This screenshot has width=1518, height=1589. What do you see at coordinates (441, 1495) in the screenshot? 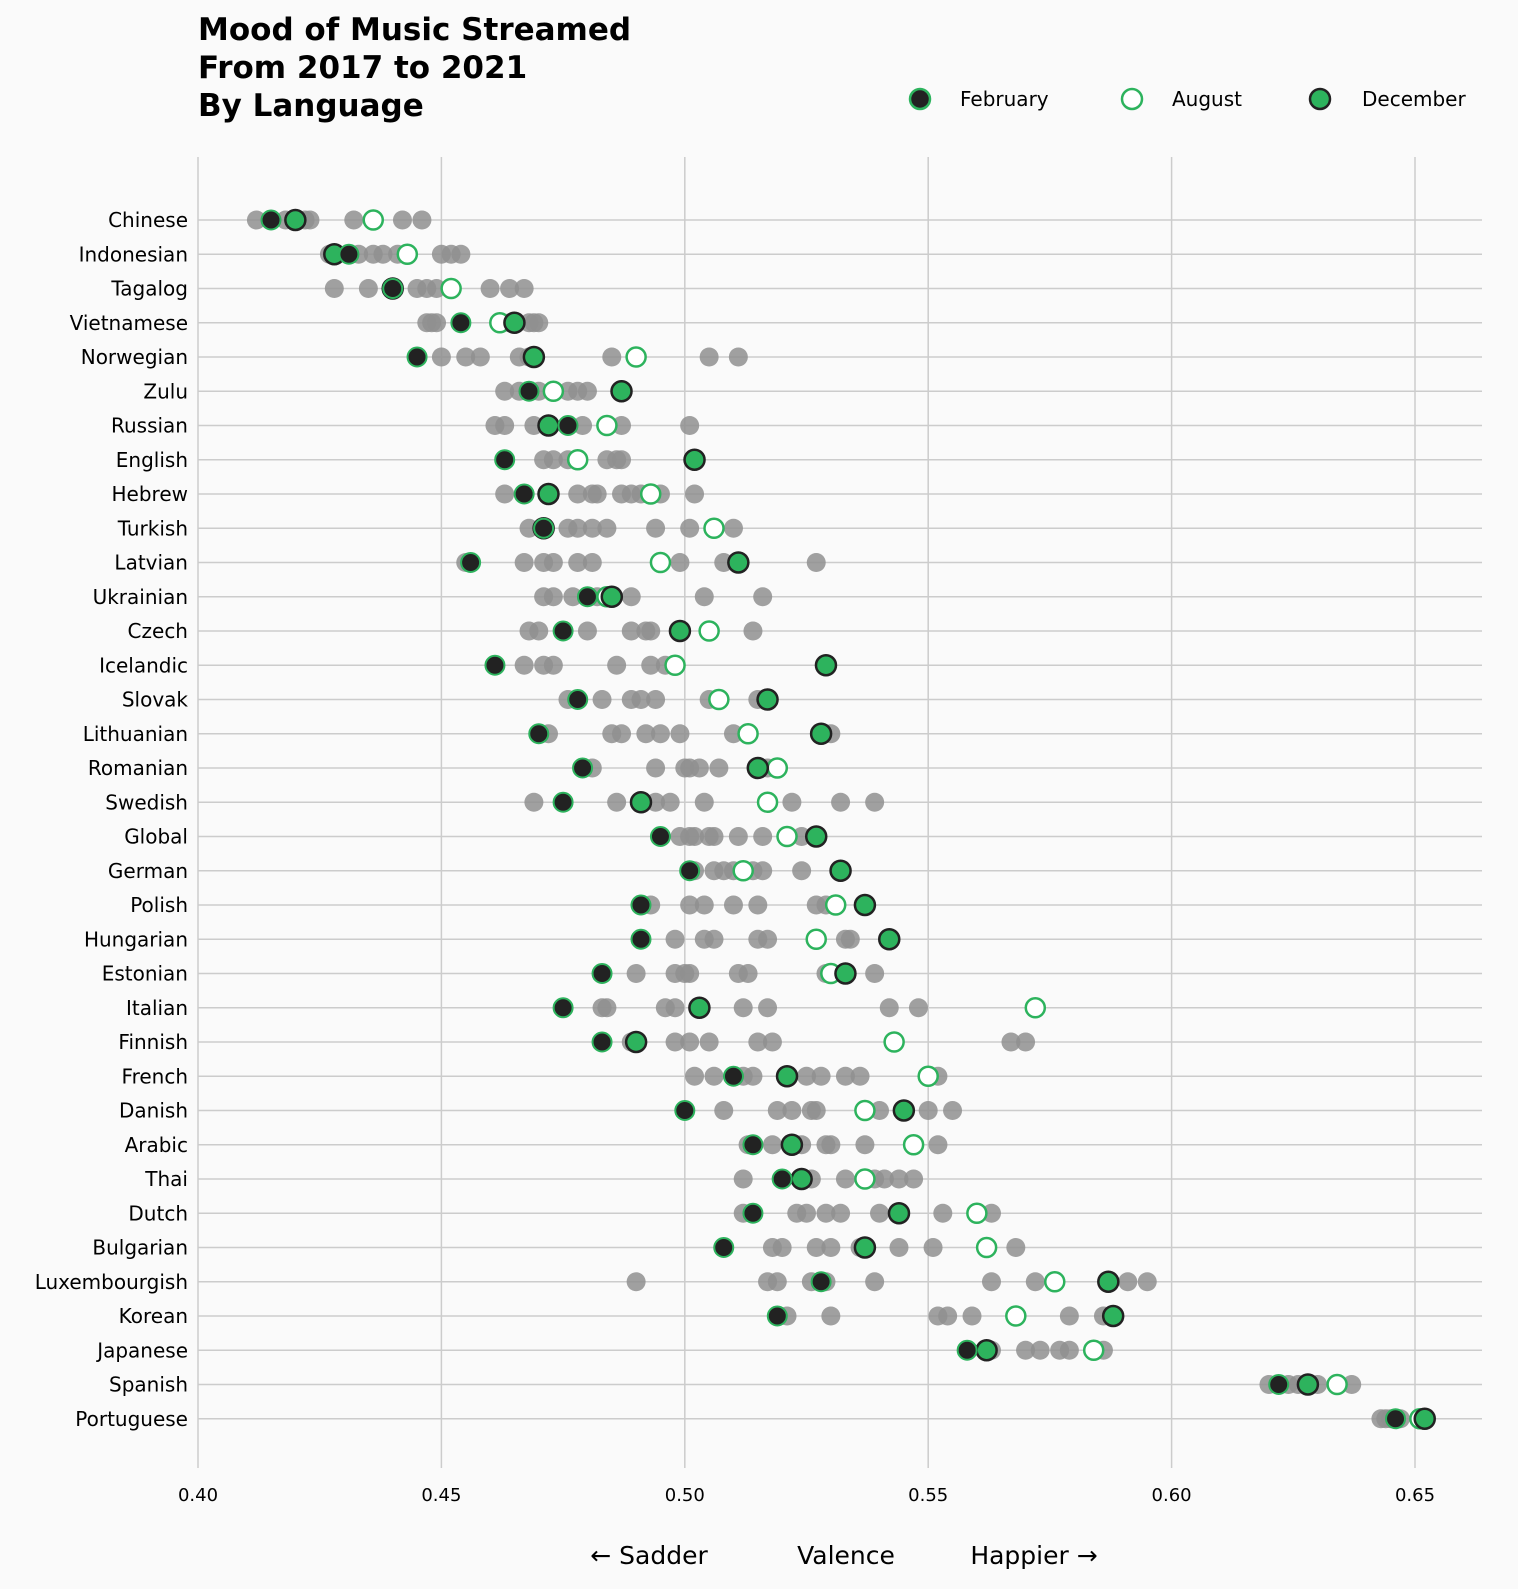
I see `x-tick-label: 0.45` at bounding box center [441, 1495].